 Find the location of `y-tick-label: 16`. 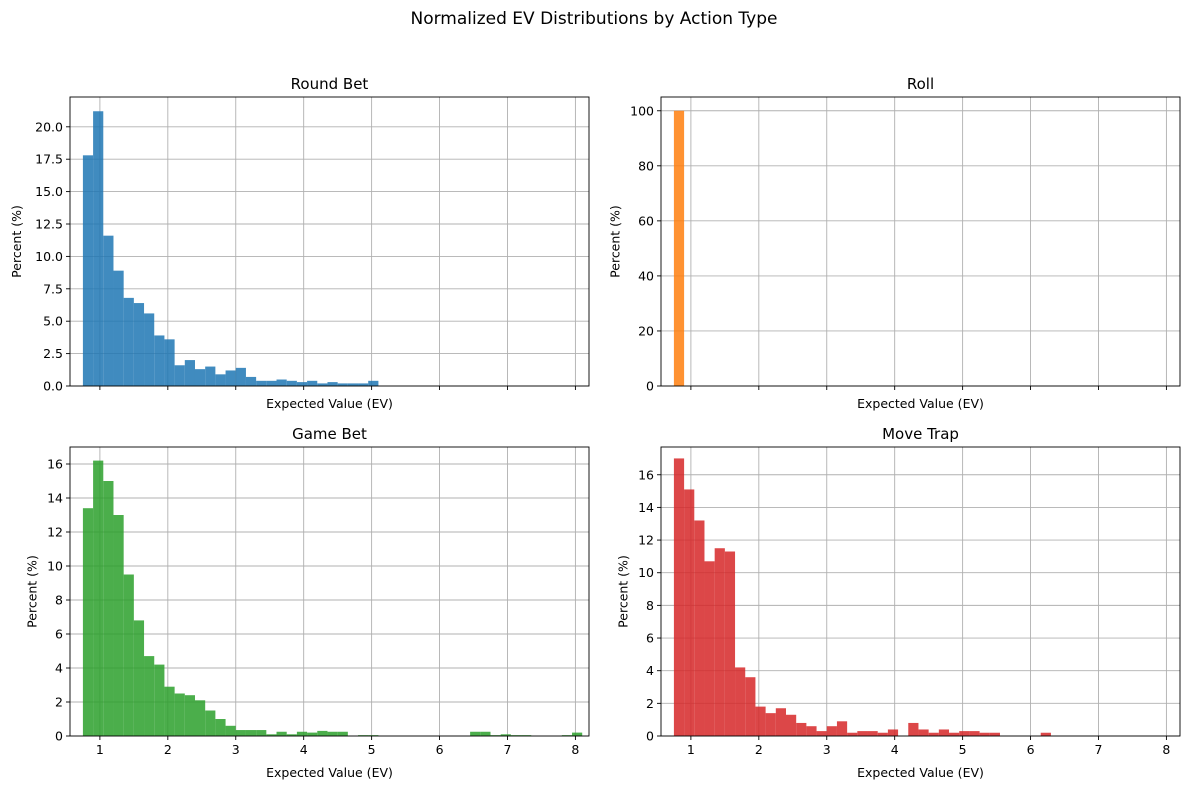

y-tick-label: 16 is located at coordinates (646, 474).